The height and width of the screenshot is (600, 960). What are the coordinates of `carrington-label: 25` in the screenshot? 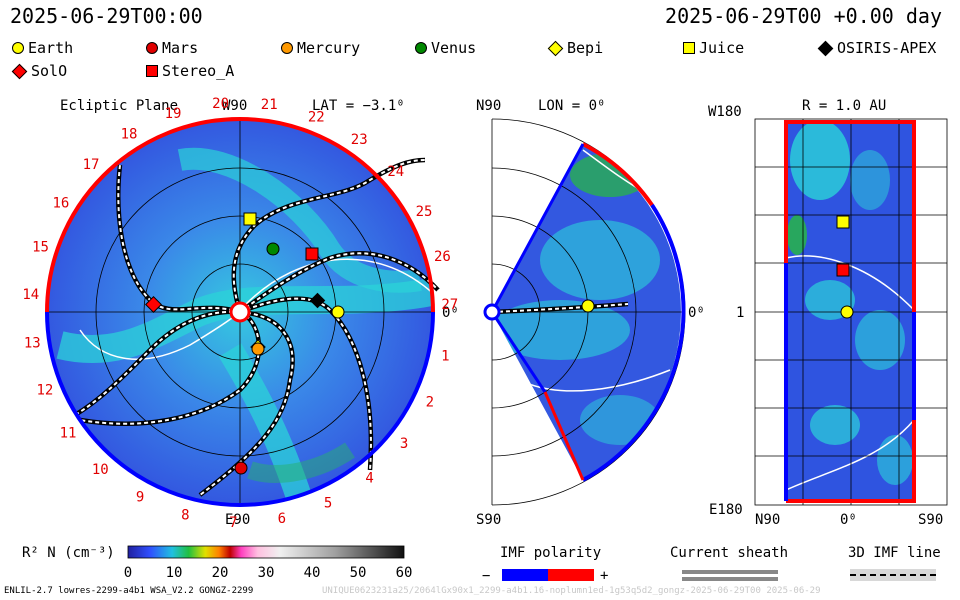 It's located at (424, 212).